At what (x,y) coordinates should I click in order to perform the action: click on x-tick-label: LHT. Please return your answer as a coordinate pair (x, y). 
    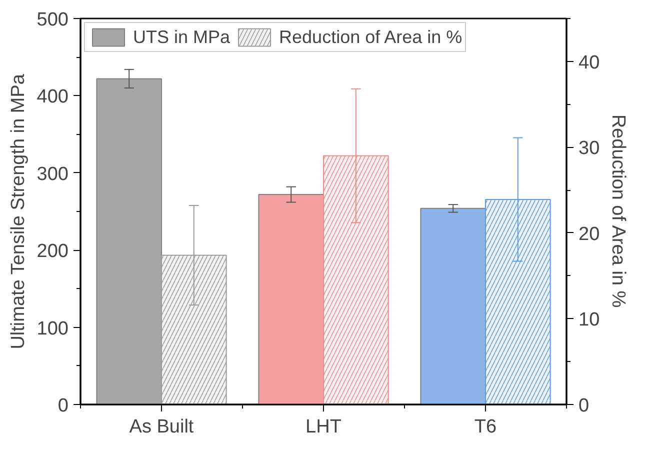
    Looking at the image, I should click on (324, 427).